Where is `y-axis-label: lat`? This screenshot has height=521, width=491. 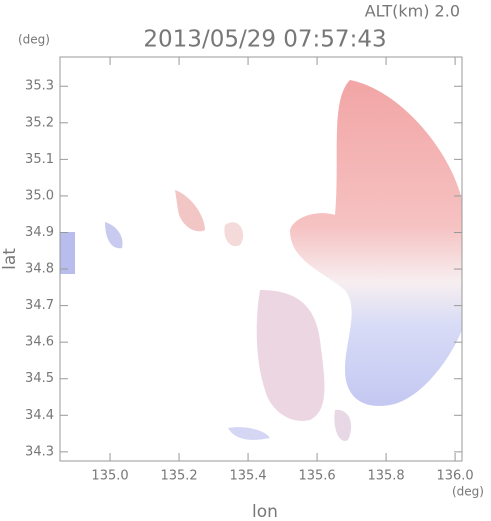 y-axis-label: lat is located at coordinates (10, 259).